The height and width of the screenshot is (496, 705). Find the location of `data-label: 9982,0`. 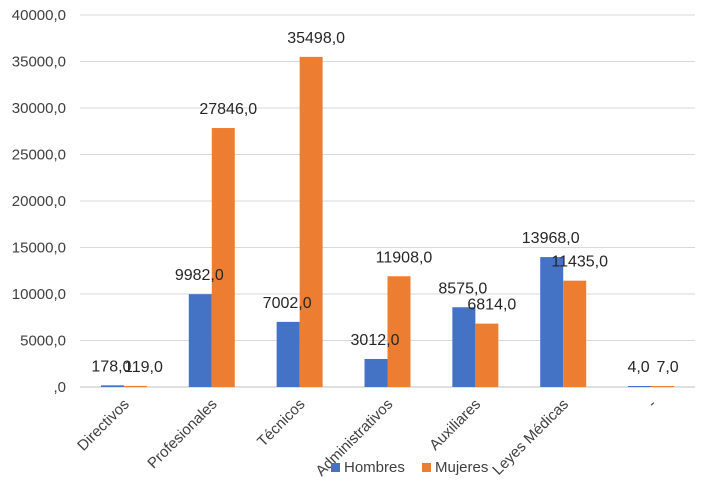

data-label: 9982,0 is located at coordinates (199, 275).